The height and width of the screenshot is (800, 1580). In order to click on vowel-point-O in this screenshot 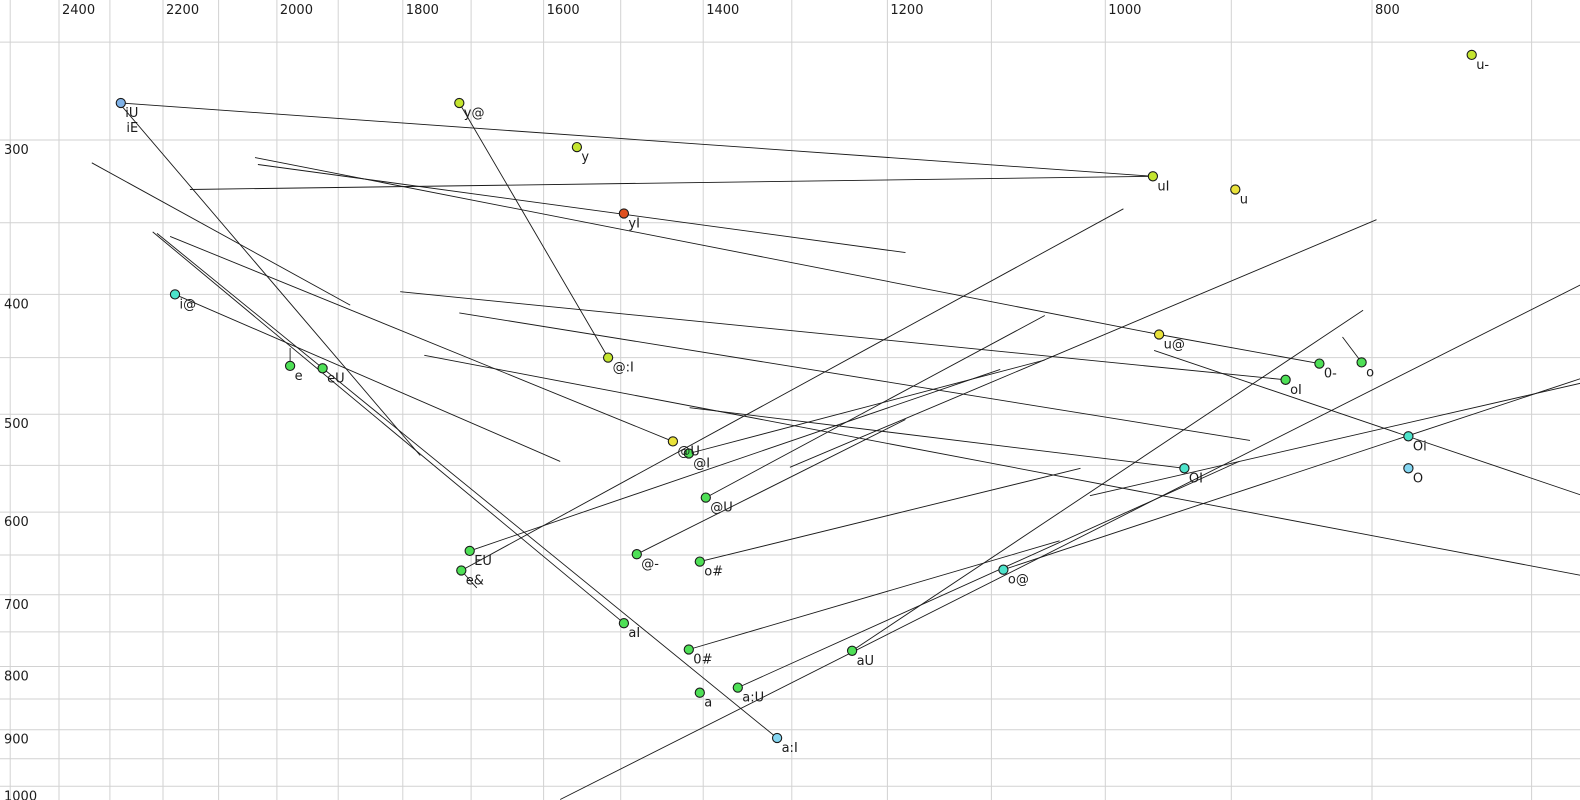, I will do `click(1408, 468)`.